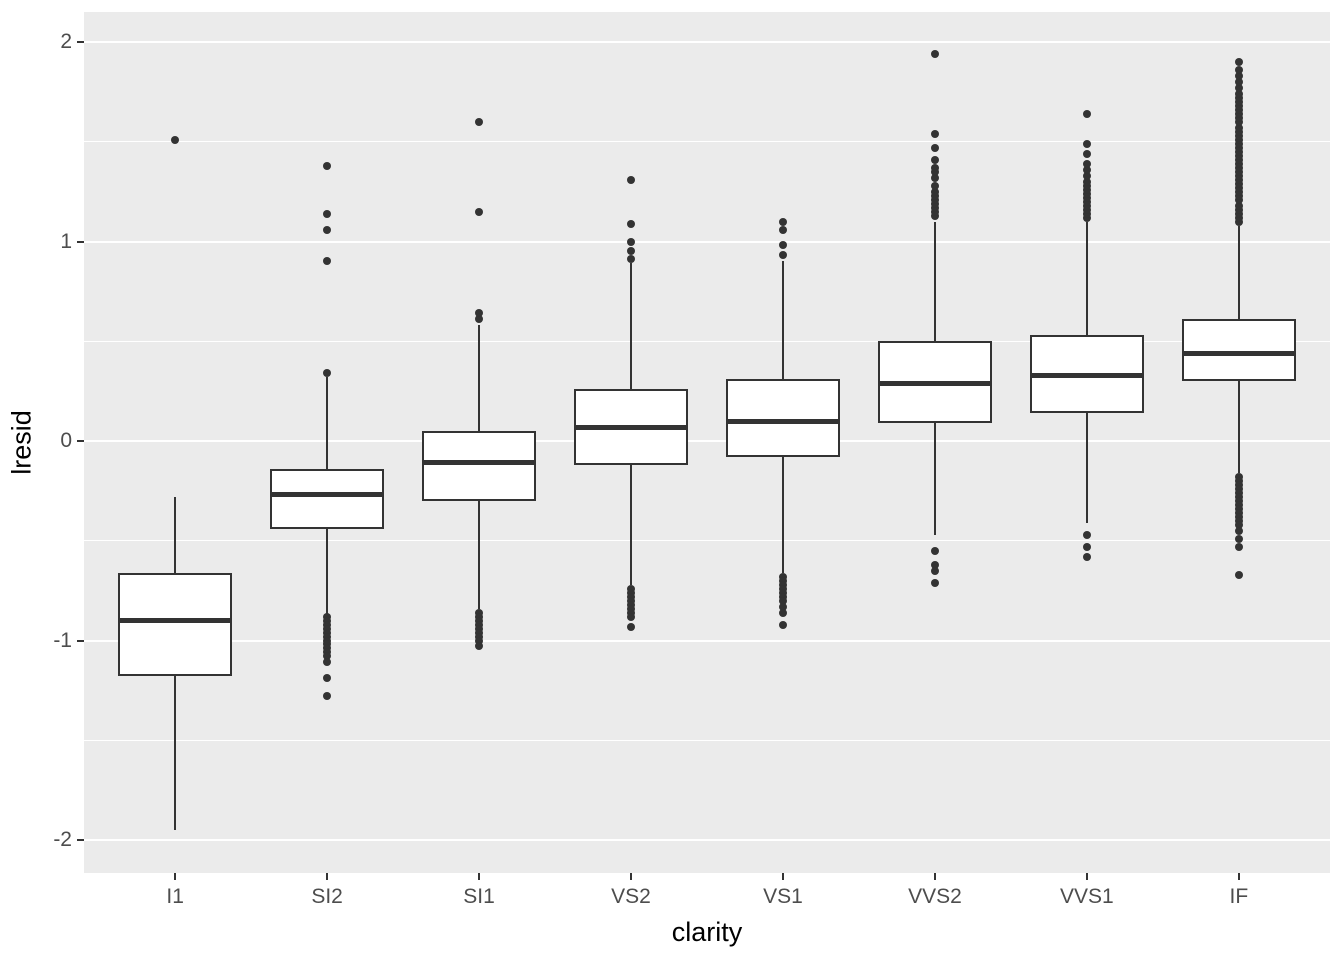 Image resolution: width=1344 pixels, height=960 pixels. What do you see at coordinates (631, 896) in the screenshot?
I see `x-tick-label: VS2` at bounding box center [631, 896].